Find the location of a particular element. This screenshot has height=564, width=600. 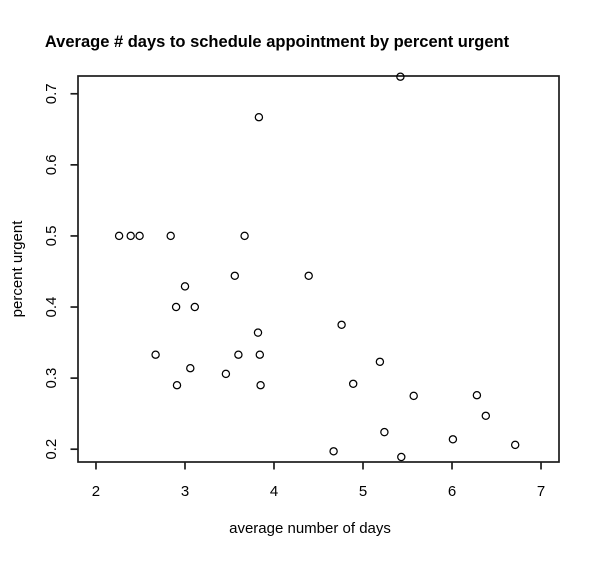

y-tick-label: 0.6 is located at coordinates (51, 164).